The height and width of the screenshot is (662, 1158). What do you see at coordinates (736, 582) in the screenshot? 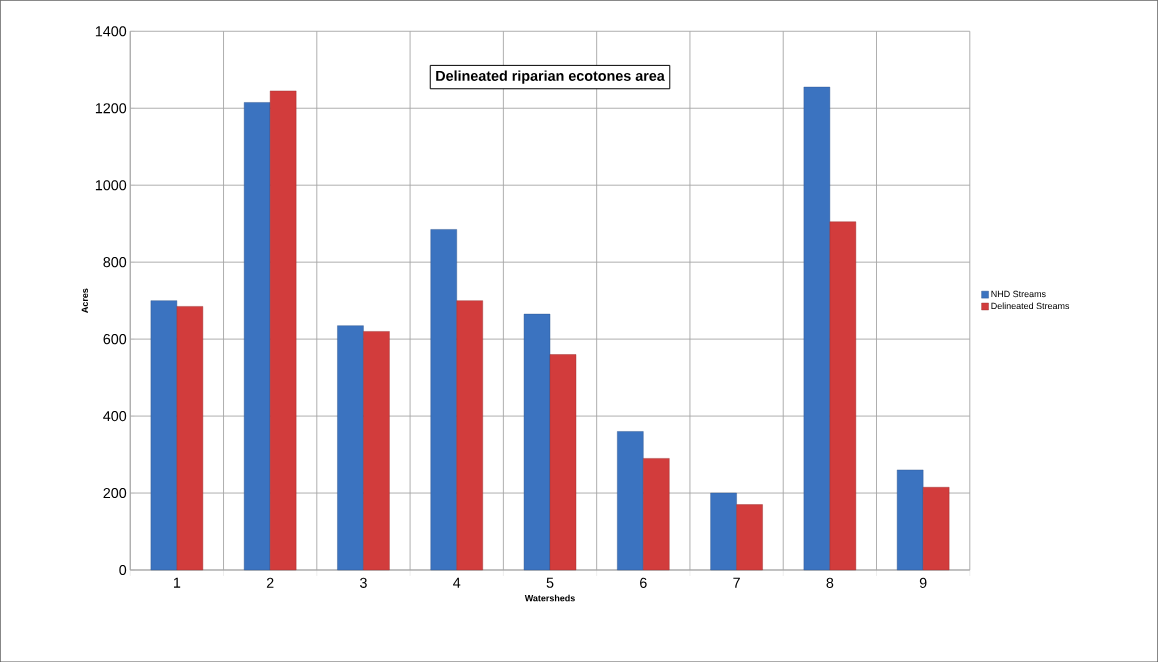
I see `x-tick-label: 7` at bounding box center [736, 582].